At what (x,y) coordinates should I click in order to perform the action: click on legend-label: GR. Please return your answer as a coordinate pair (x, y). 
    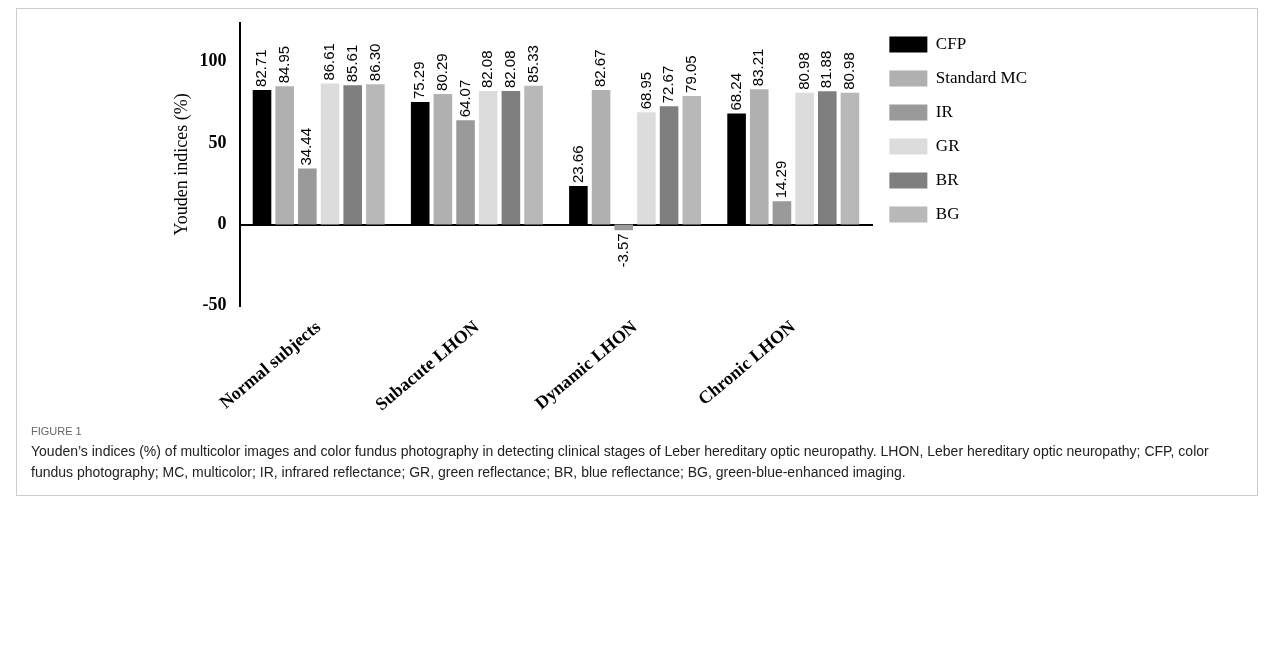
    Looking at the image, I should click on (948, 145).